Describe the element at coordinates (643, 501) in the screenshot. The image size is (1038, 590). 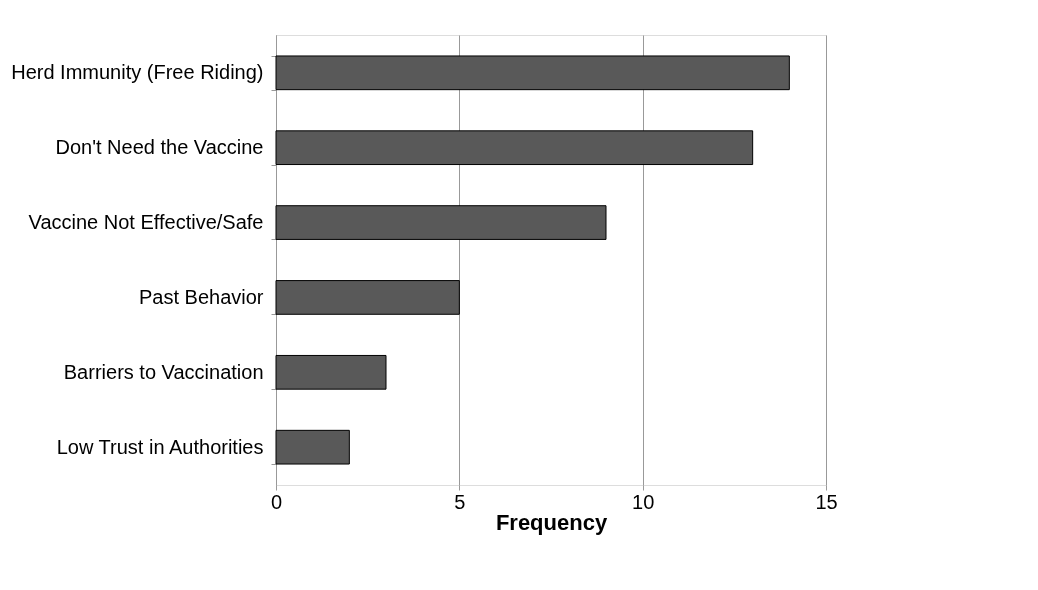
I see `x-tick-label: 10` at that location.